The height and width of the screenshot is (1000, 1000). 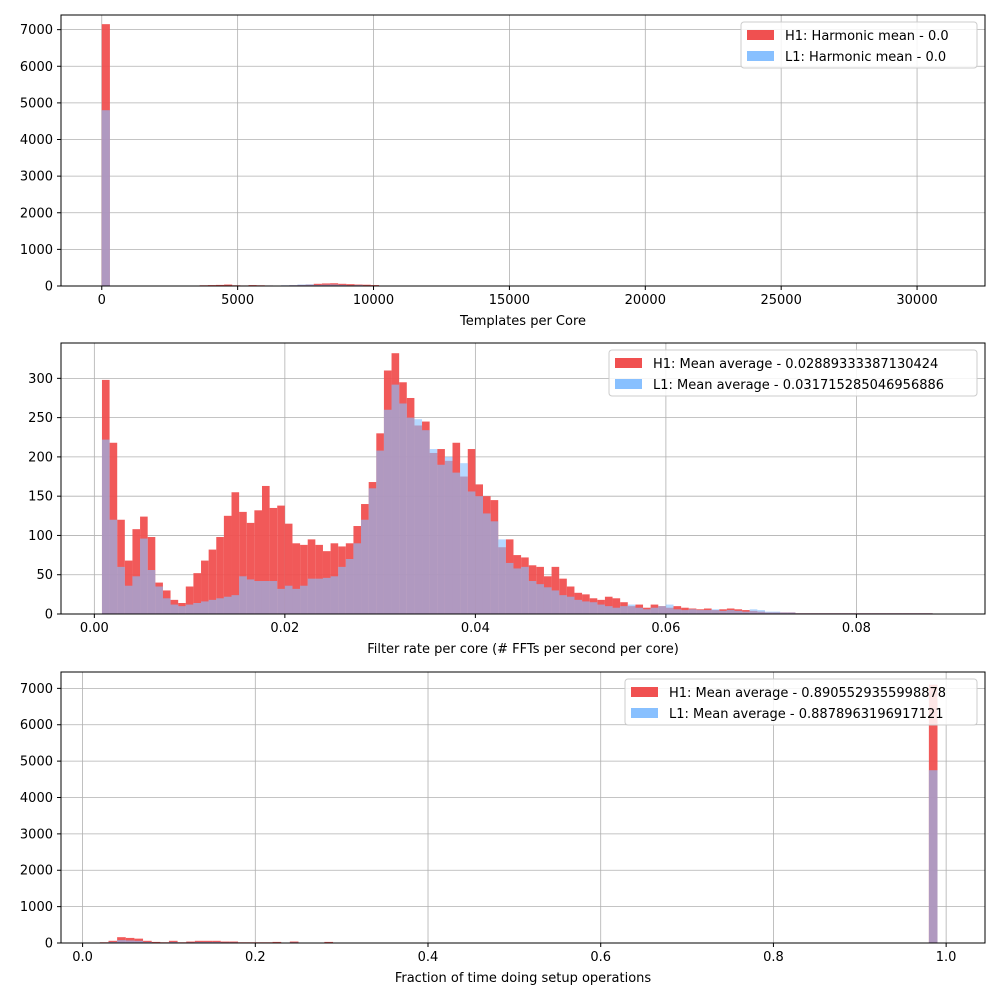 What do you see at coordinates (509, 300) in the screenshot?
I see `x-tick-label: 15000` at bounding box center [509, 300].